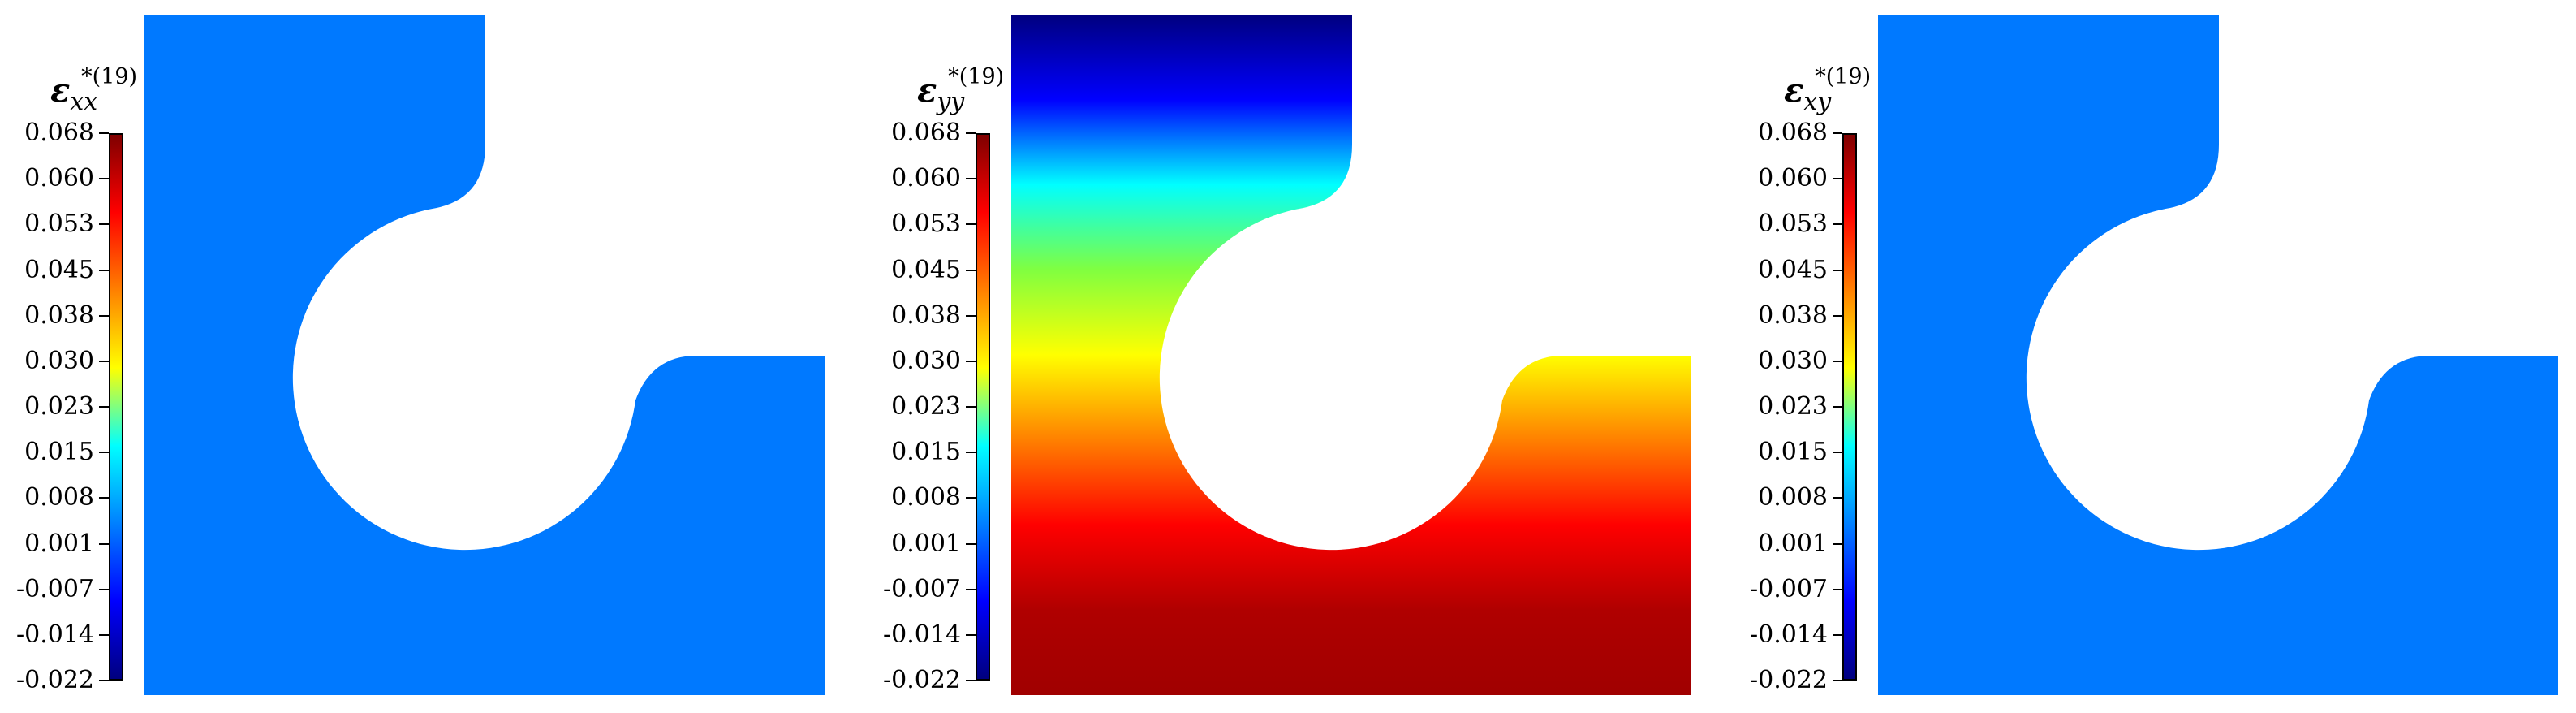 This screenshot has height=713, width=2576. I want to click on colorbar-title: εxy*(19), so click(1828, 90).